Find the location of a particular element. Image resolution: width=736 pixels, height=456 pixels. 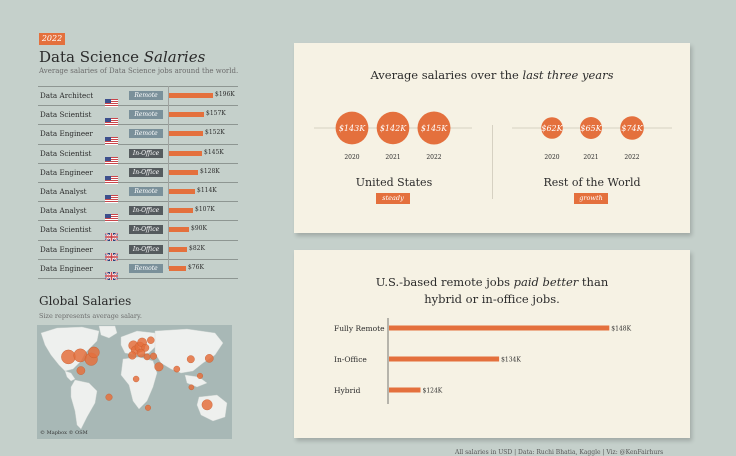

table-row: Data Analyst In-Office $107K is located at coordinates (138, 212).